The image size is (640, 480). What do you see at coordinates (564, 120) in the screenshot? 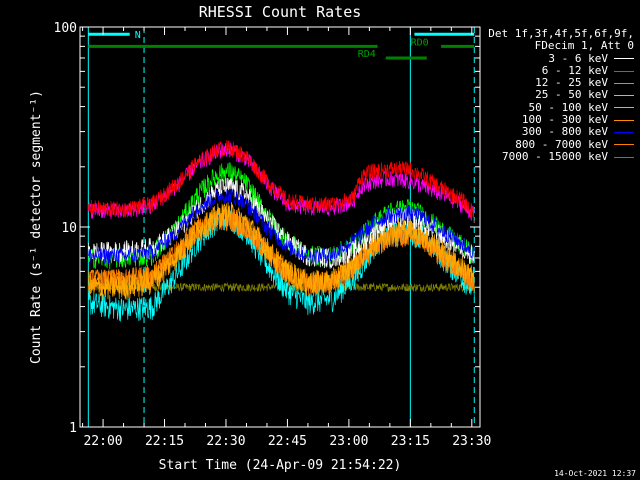
I see `legend-entry-label: 100 - 300 keV` at bounding box center [564, 120].